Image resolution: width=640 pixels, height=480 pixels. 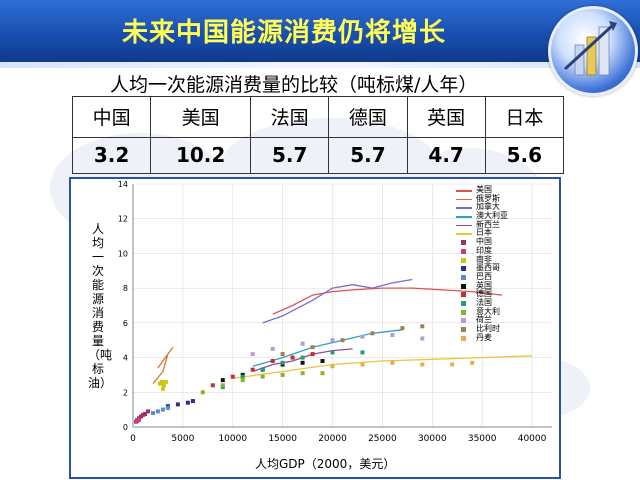 What do you see at coordinates (290, 117) in the screenshot?
I see `country-header: 法国` at bounding box center [290, 117].